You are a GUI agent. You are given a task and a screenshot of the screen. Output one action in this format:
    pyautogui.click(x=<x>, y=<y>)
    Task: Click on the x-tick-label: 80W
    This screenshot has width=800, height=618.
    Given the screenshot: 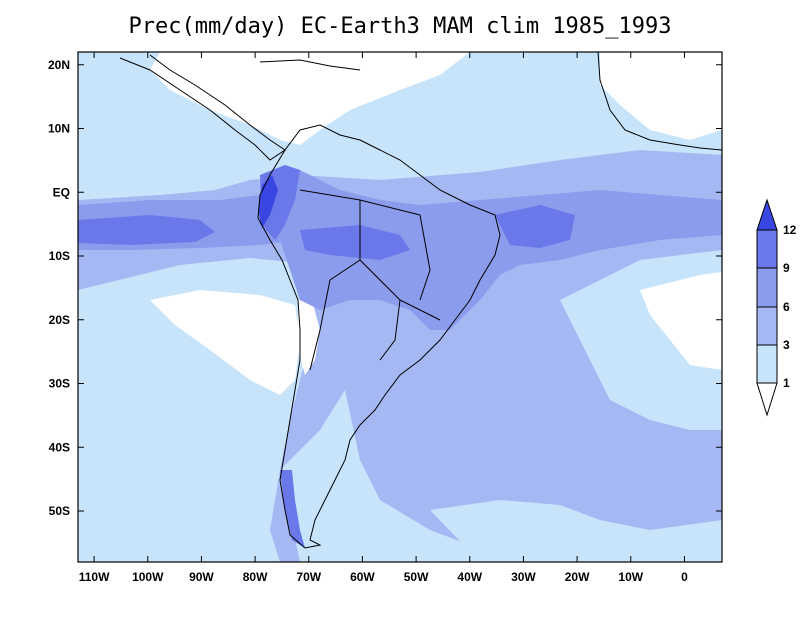 What is the action you would take?
    pyautogui.click(x=255, y=577)
    